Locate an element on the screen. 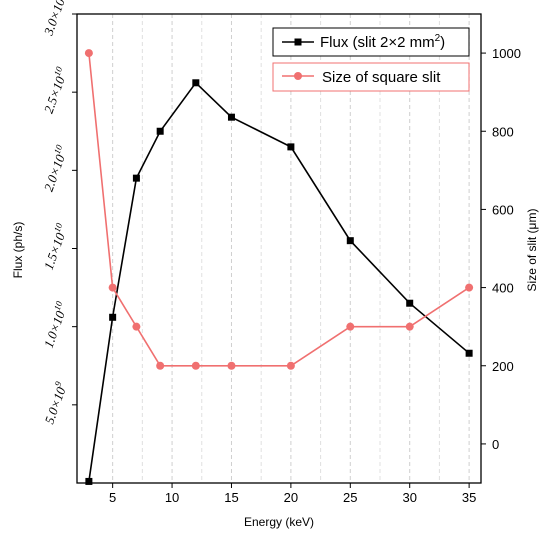  x-tick-label-1: 10 is located at coordinates (172, 497).